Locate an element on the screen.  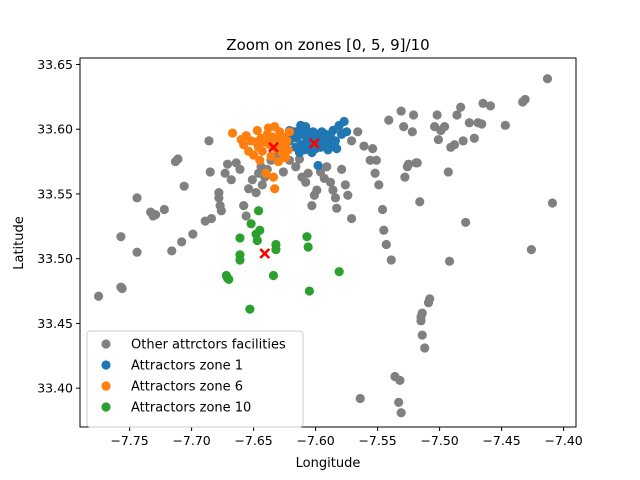
y-tick-label: 33.45 is located at coordinates (55, 323).